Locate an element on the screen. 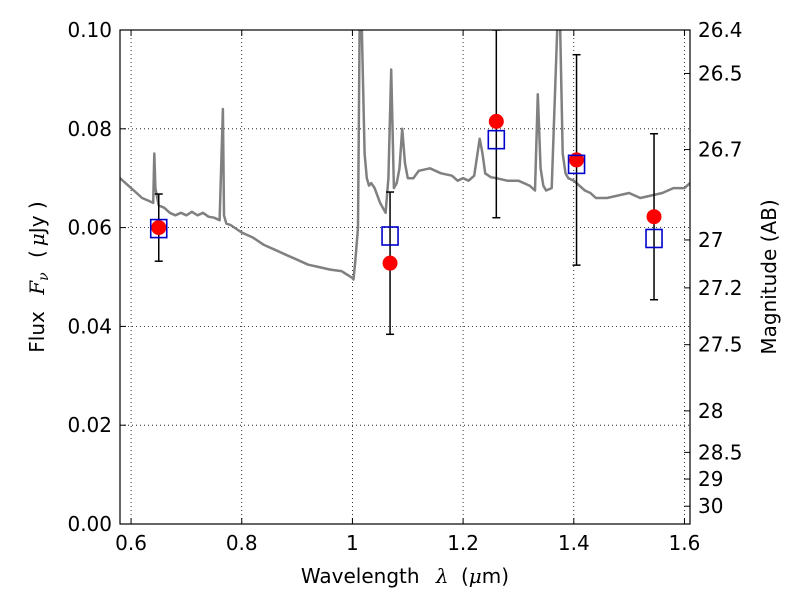  x-axis-title-unit-open: ( is located at coordinates (465, 576).